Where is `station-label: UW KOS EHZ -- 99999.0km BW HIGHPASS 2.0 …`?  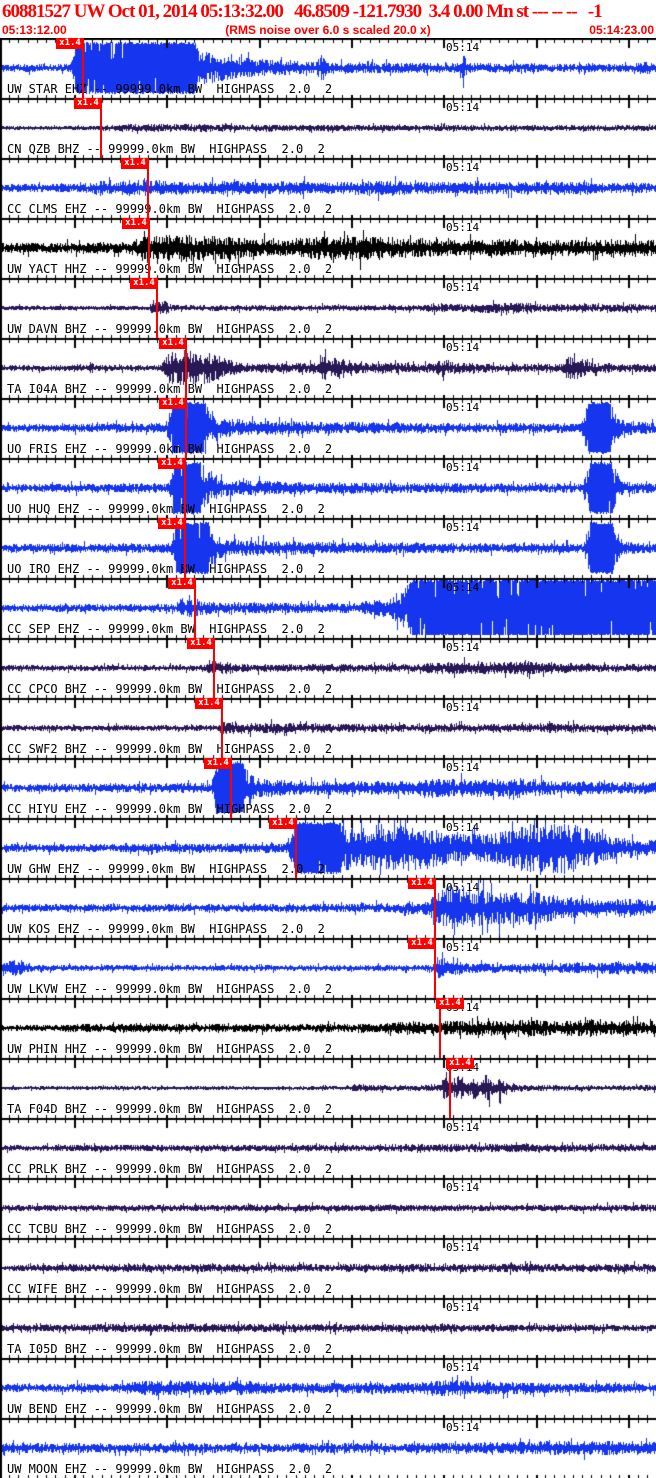 station-label: UW KOS EHZ -- 99999.0km BW HIGHPASS 2.0 … is located at coordinates (166, 929).